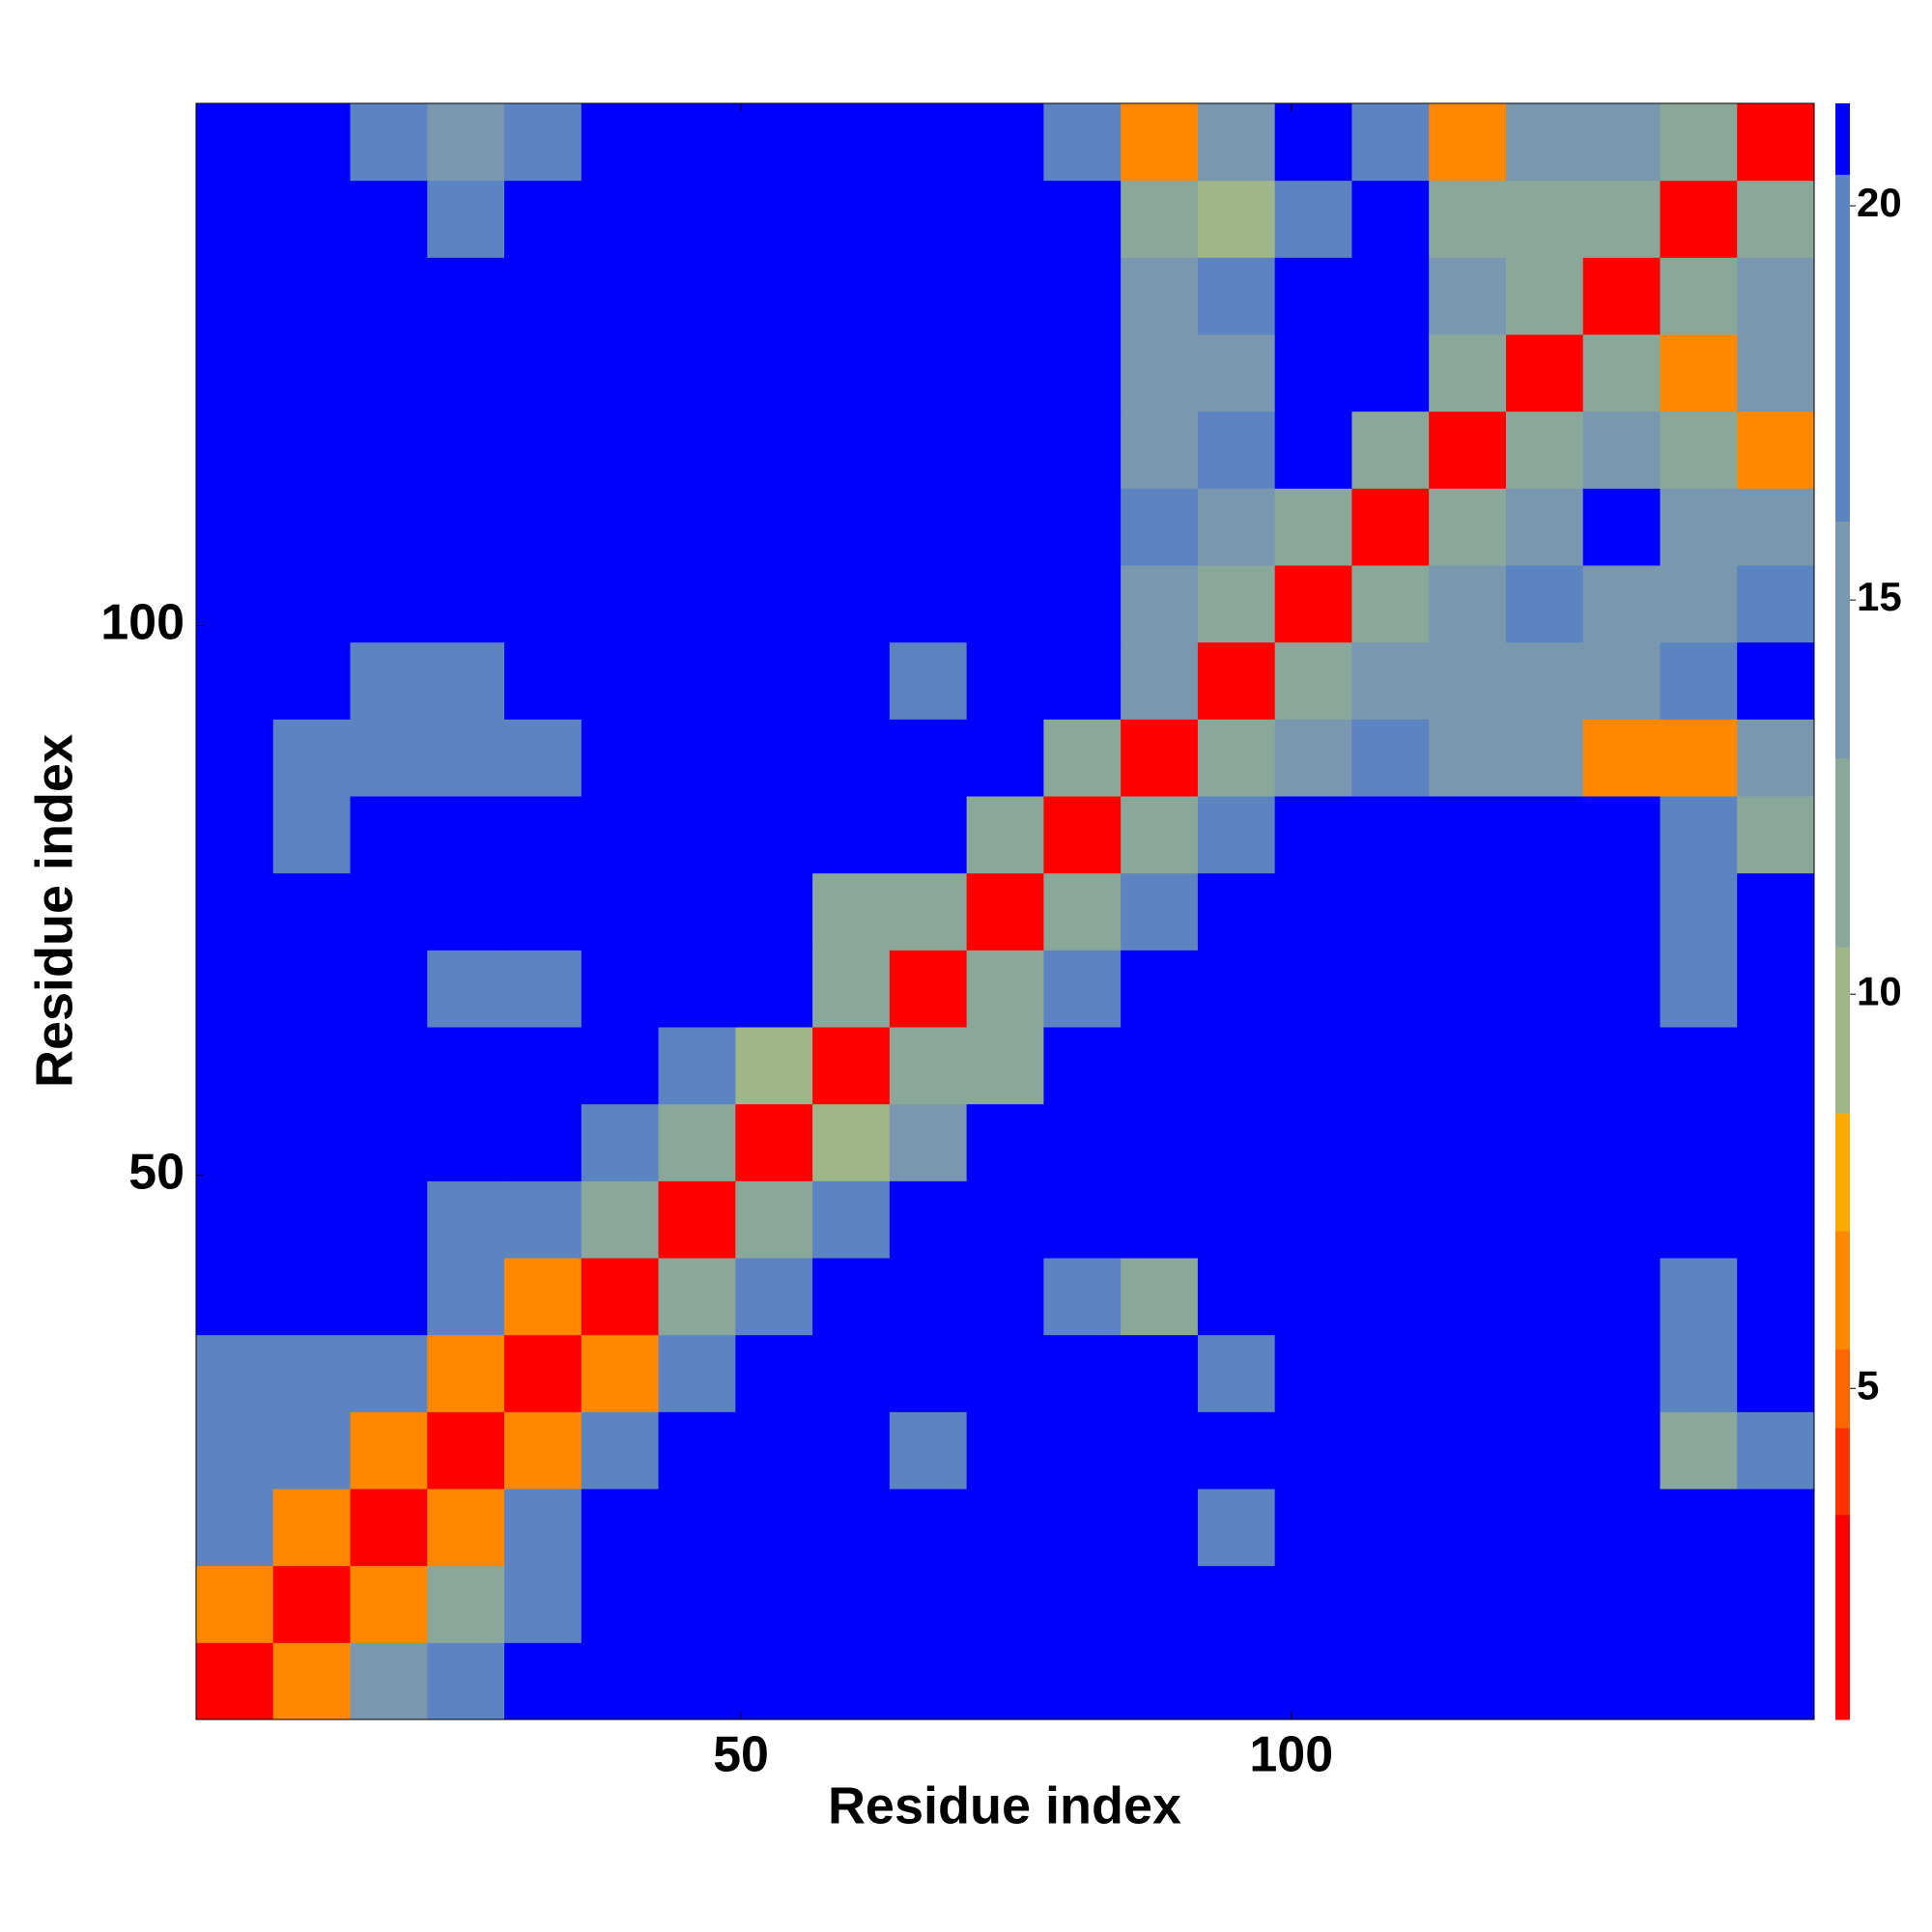 The height and width of the screenshot is (1932, 1932). What do you see at coordinates (1879, 202) in the screenshot?
I see `colorbar-tick-label: 20` at bounding box center [1879, 202].